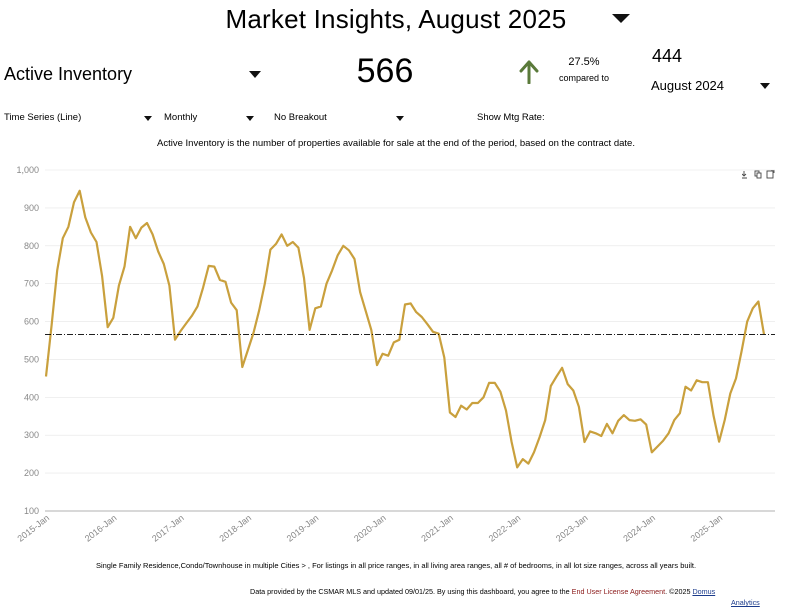  I want to click on breakout-dropdown-arrow-icon, so click(400, 118).